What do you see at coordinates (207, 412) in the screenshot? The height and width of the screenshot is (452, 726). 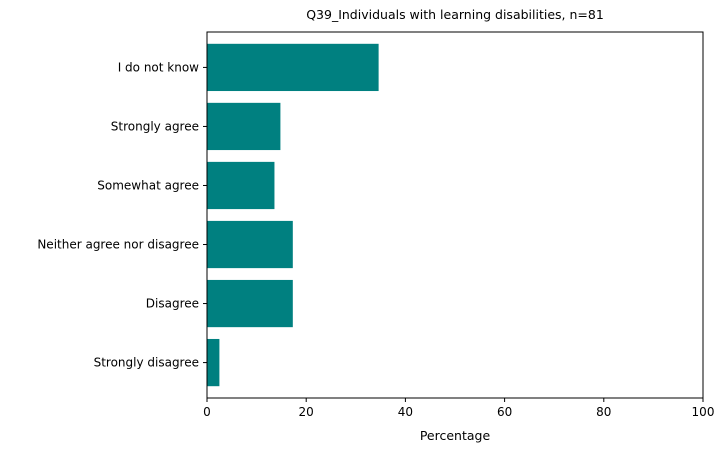 I see `x-tick-label: 0` at bounding box center [207, 412].